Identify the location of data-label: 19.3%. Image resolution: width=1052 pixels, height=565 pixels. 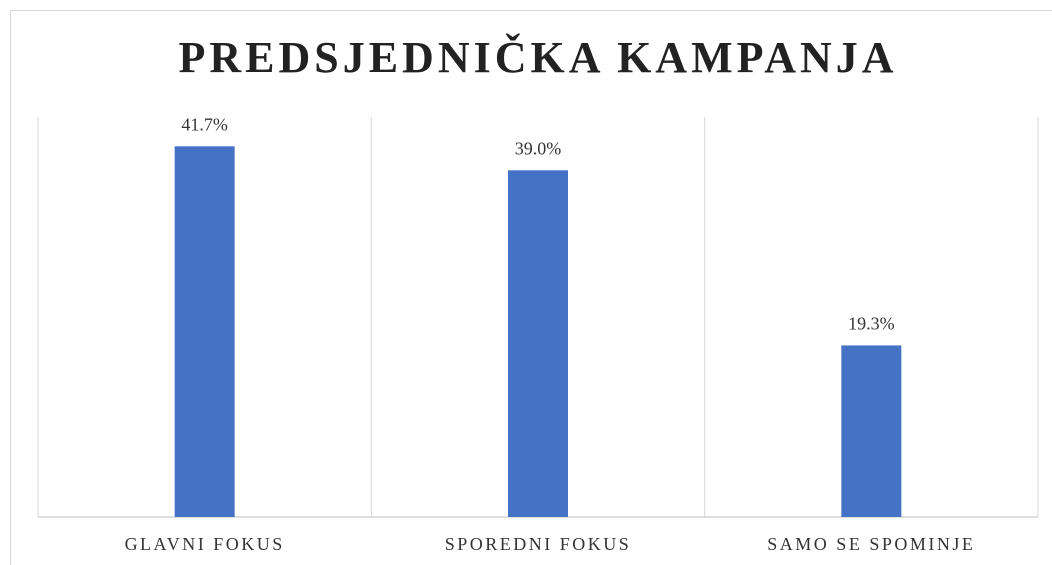
(871, 324).